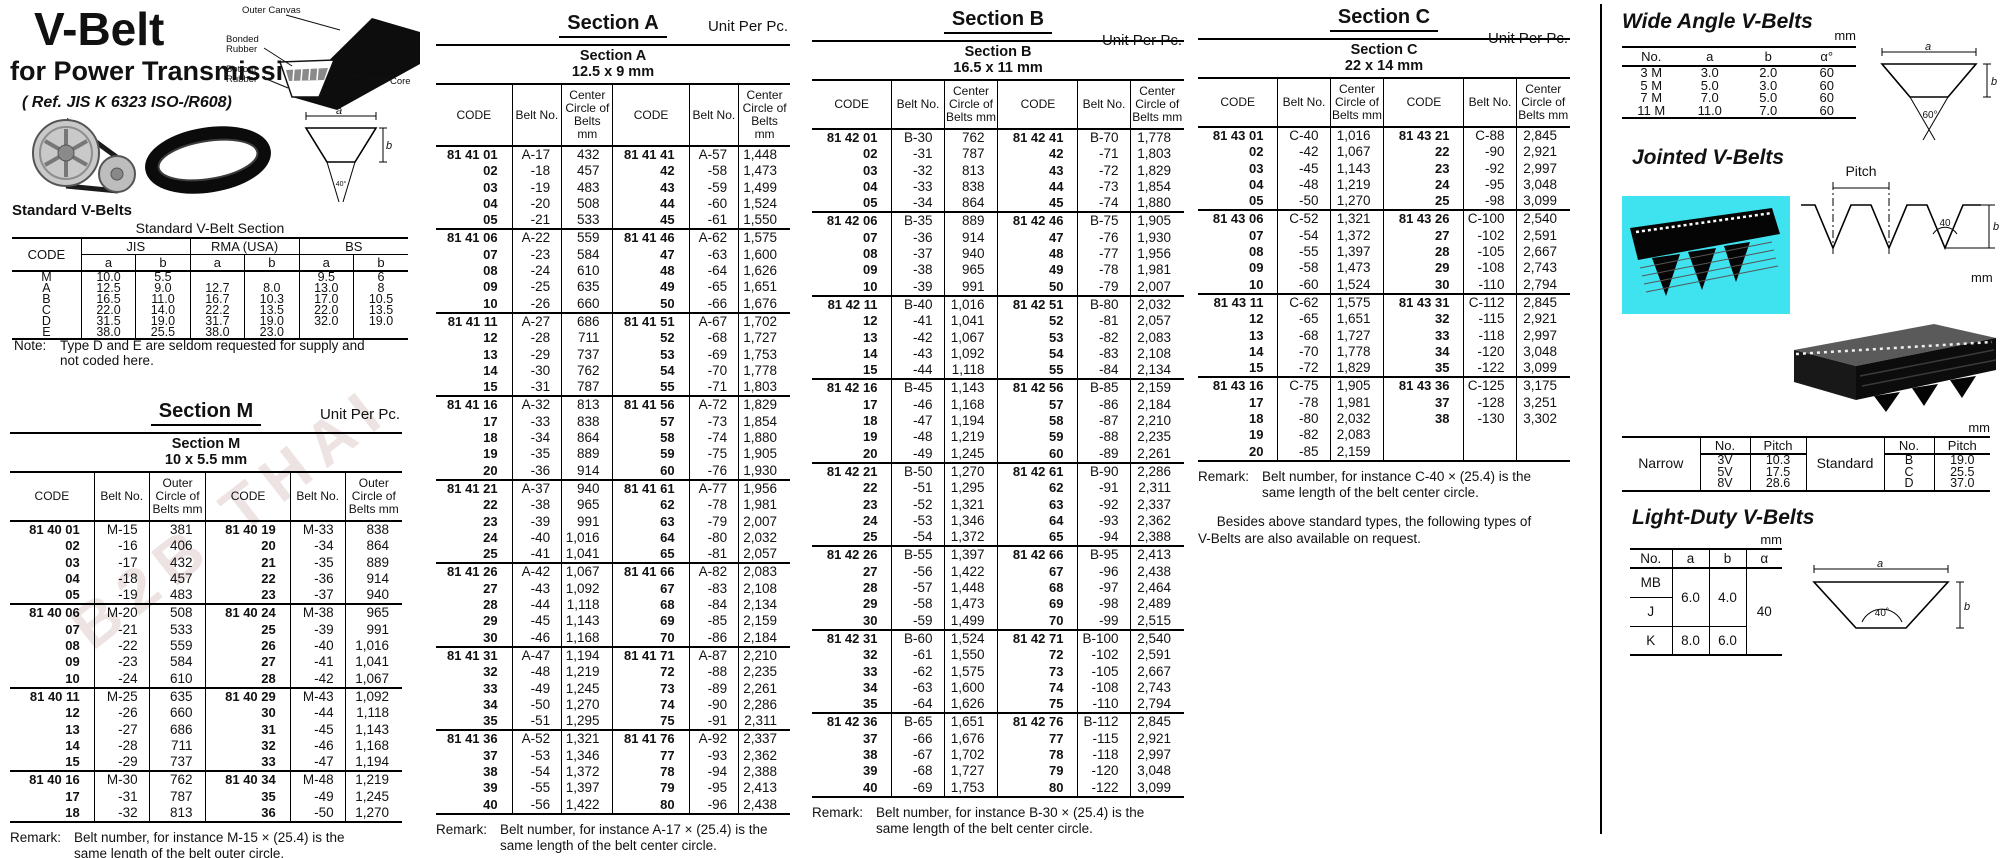  What do you see at coordinates (1256, 402) in the screenshot?
I see `code-cell: 17` at bounding box center [1256, 402].